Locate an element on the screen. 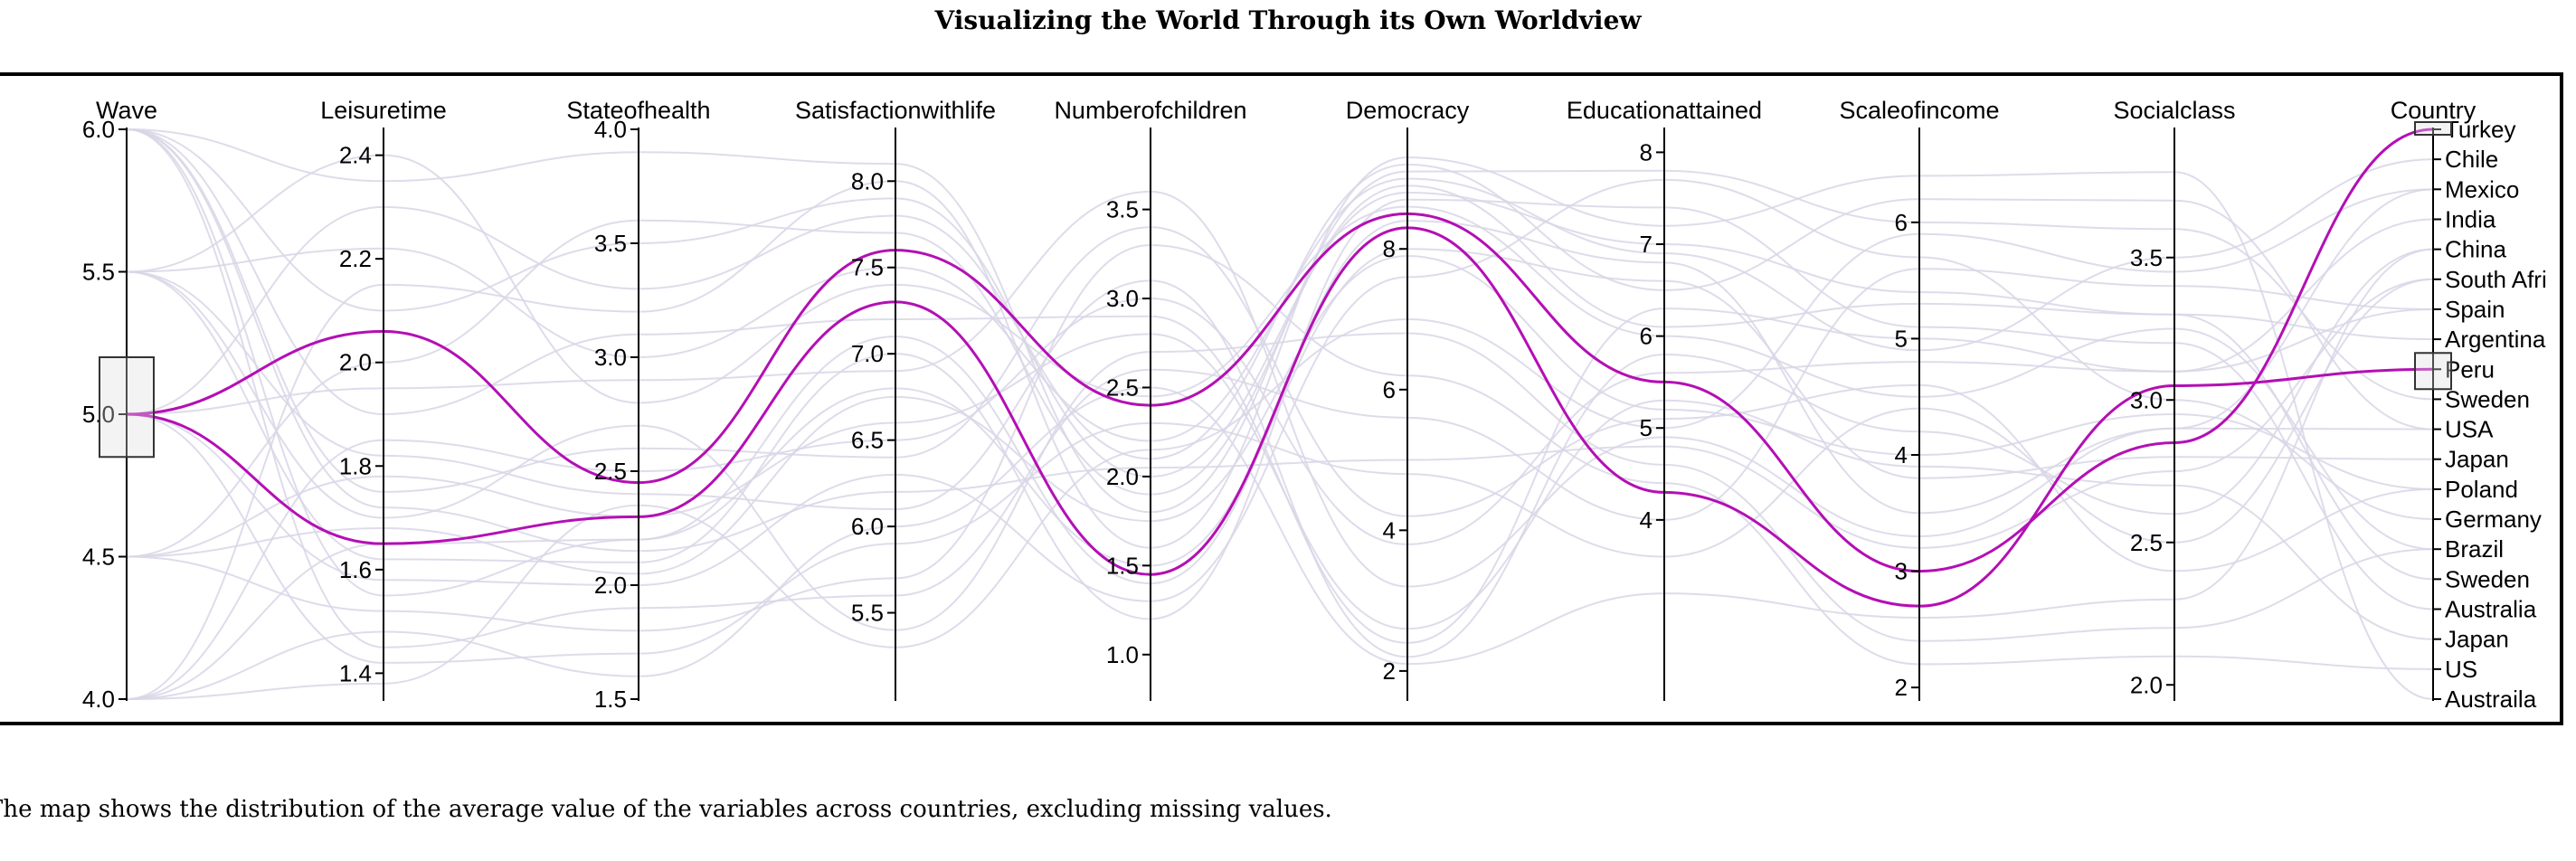  tick-label: 7.5 is located at coordinates (867, 267).